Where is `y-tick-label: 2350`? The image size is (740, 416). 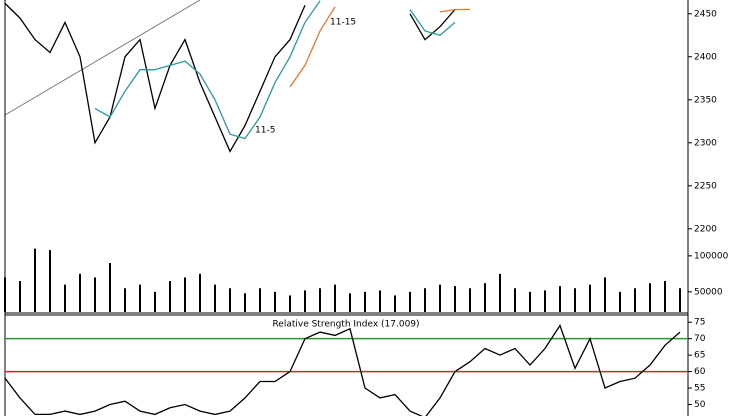 y-tick-label: 2350 is located at coordinates (705, 100).